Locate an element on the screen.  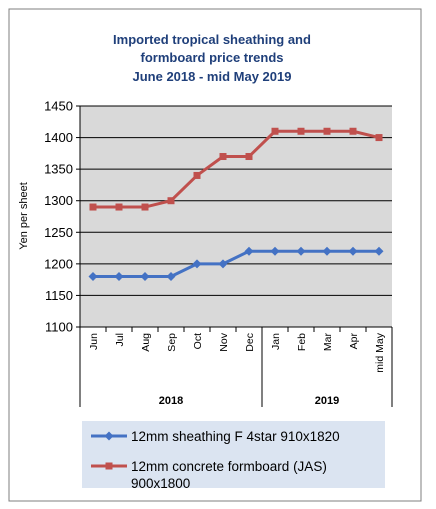
y-tick-label: 1300 is located at coordinates (58, 200).